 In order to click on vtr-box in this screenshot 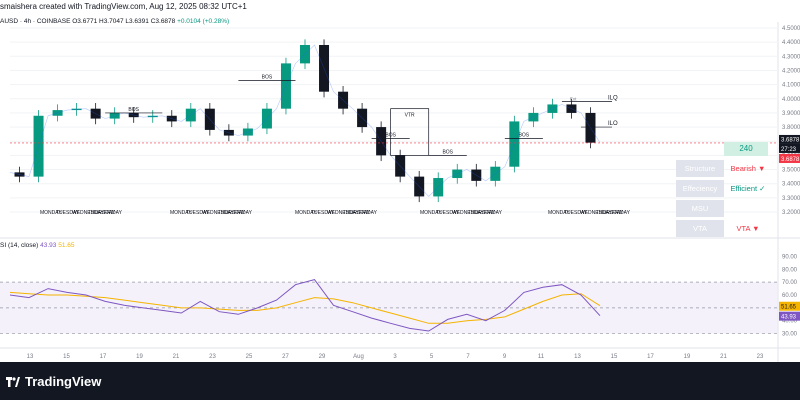, I will do `click(410, 132)`.